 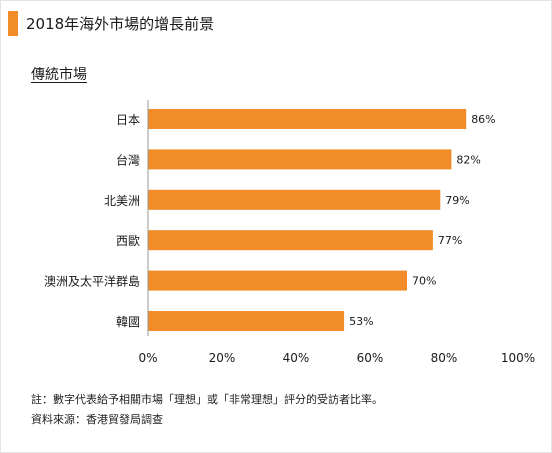 I want to click on x-tick-label: 20%, so click(x=222, y=358).